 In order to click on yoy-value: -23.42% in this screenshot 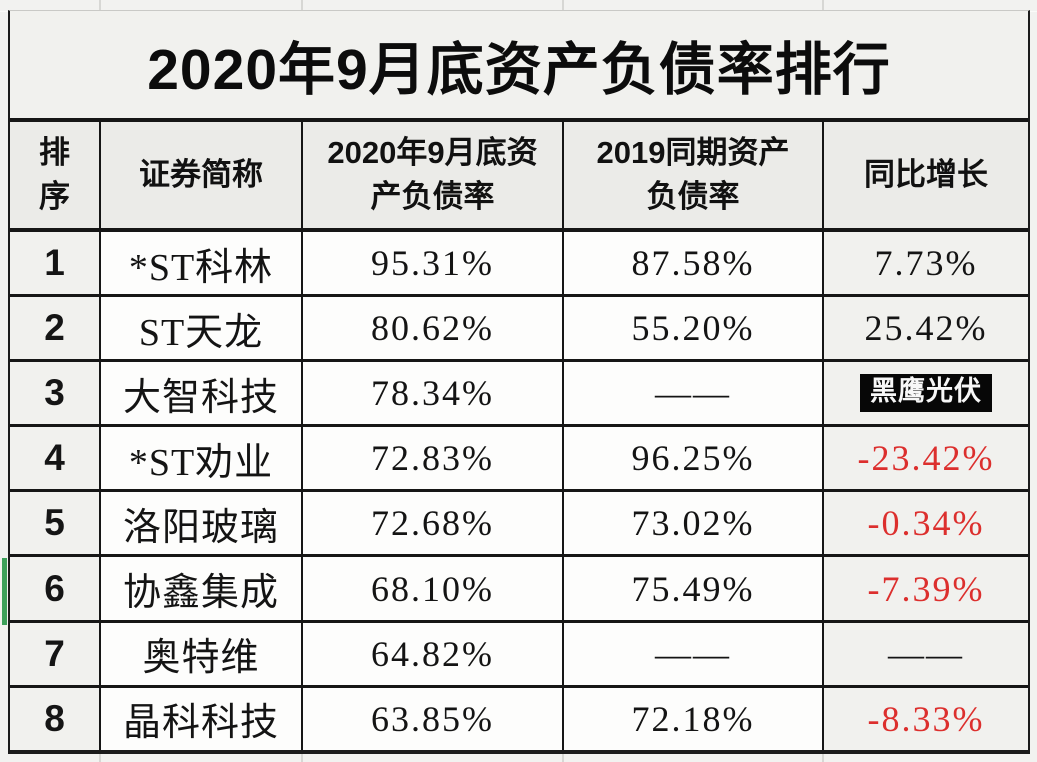, I will do `click(926, 458)`.